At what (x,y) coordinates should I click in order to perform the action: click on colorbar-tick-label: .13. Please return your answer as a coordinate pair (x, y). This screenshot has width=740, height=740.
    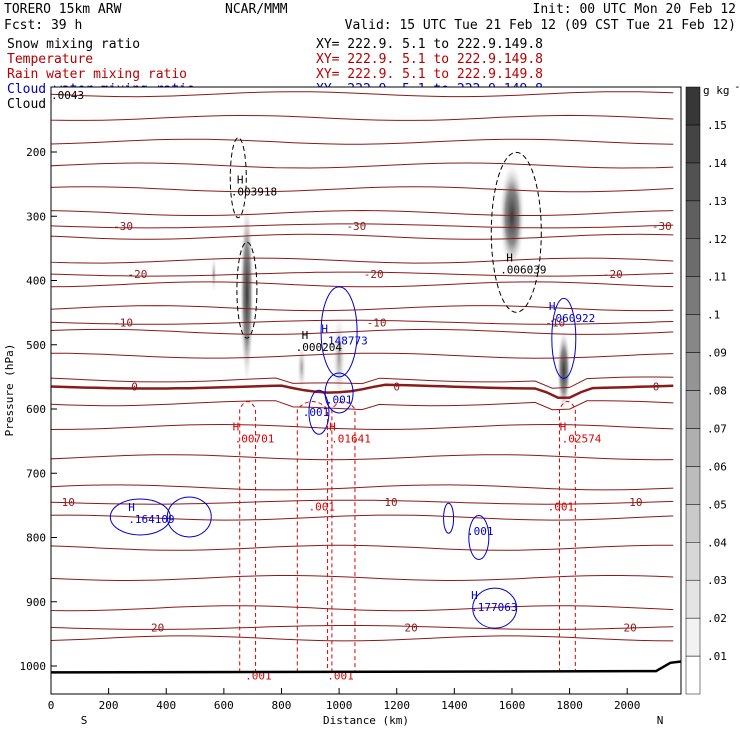
    Looking at the image, I should click on (717, 201).